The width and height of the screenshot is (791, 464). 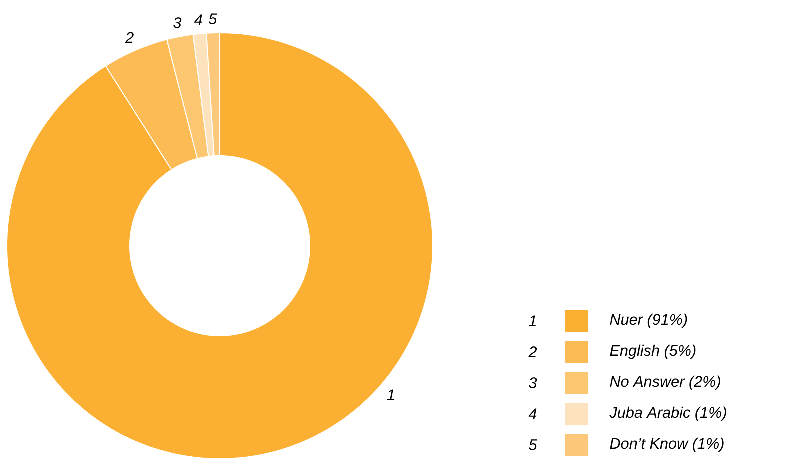 I want to click on legend-label: English (5%), so click(x=653, y=352).